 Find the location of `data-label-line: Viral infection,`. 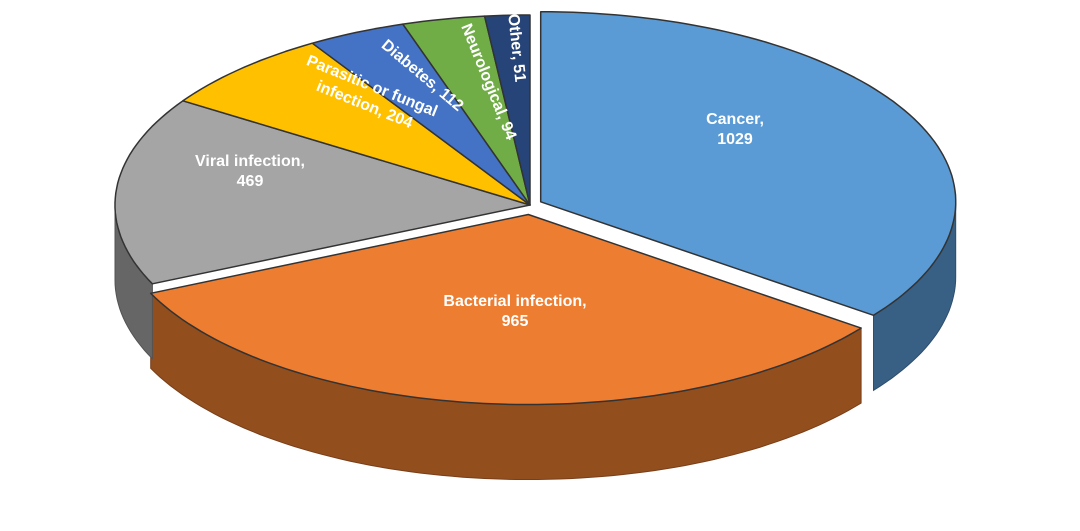

data-label-line: Viral infection, is located at coordinates (250, 161).